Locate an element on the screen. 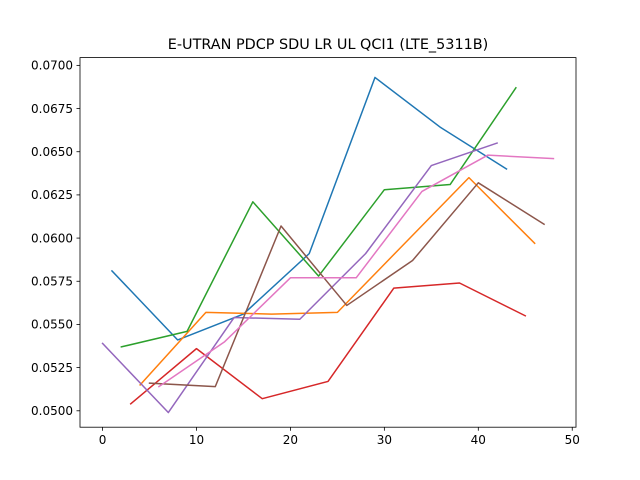 This screenshot has height=480, width=640. chart-title: E-UTRAN PDCP SDU LR UL QCI1 (LTE_5311B) is located at coordinates (328, 45).